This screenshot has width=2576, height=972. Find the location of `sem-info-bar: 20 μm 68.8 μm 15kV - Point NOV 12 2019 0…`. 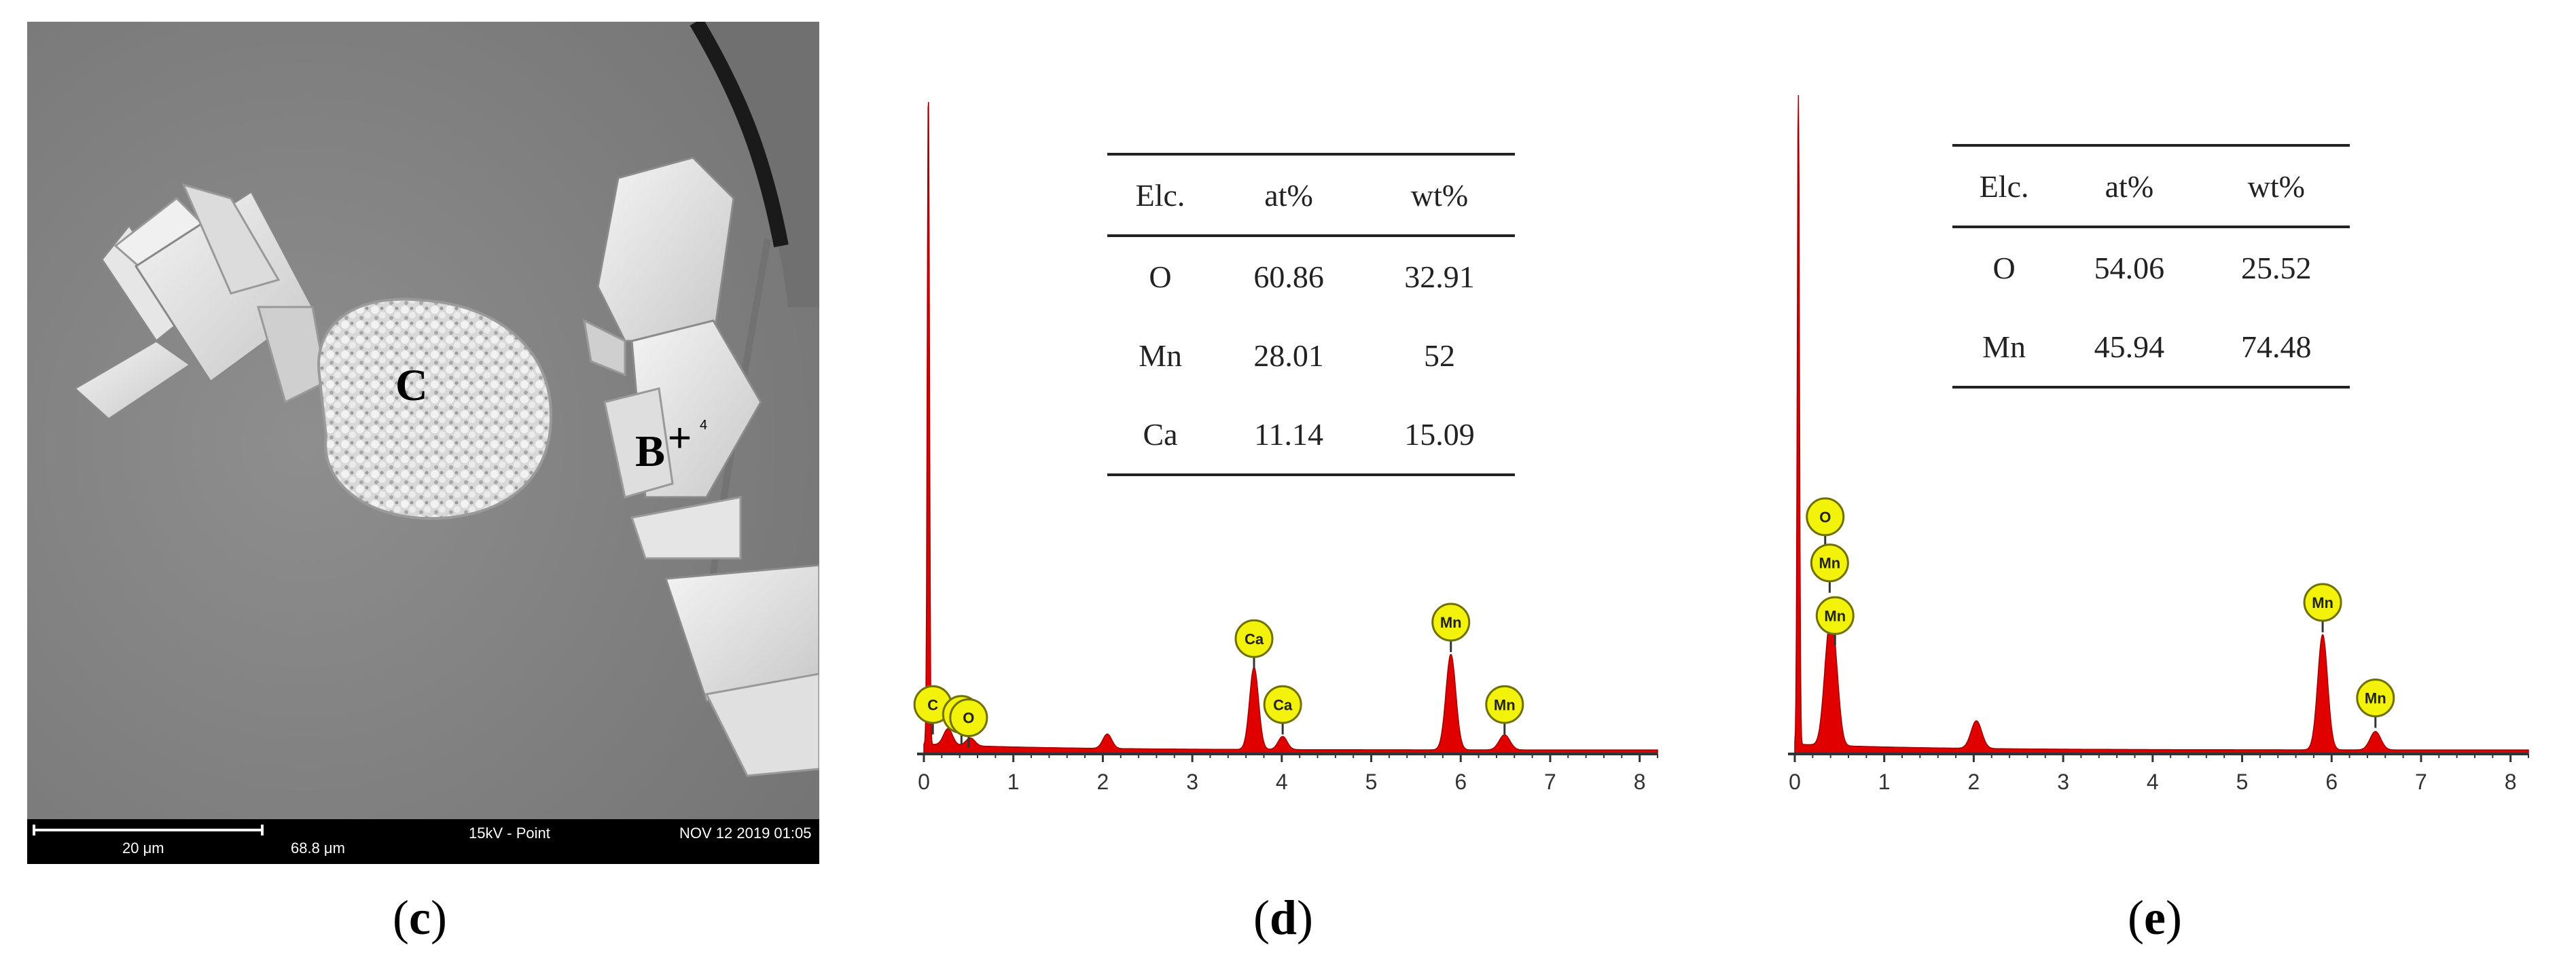

sem-info-bar: 20 μm 68.8 μm 15kV - Point NOV 12 2019 0… is located at coordinates (423, 841).